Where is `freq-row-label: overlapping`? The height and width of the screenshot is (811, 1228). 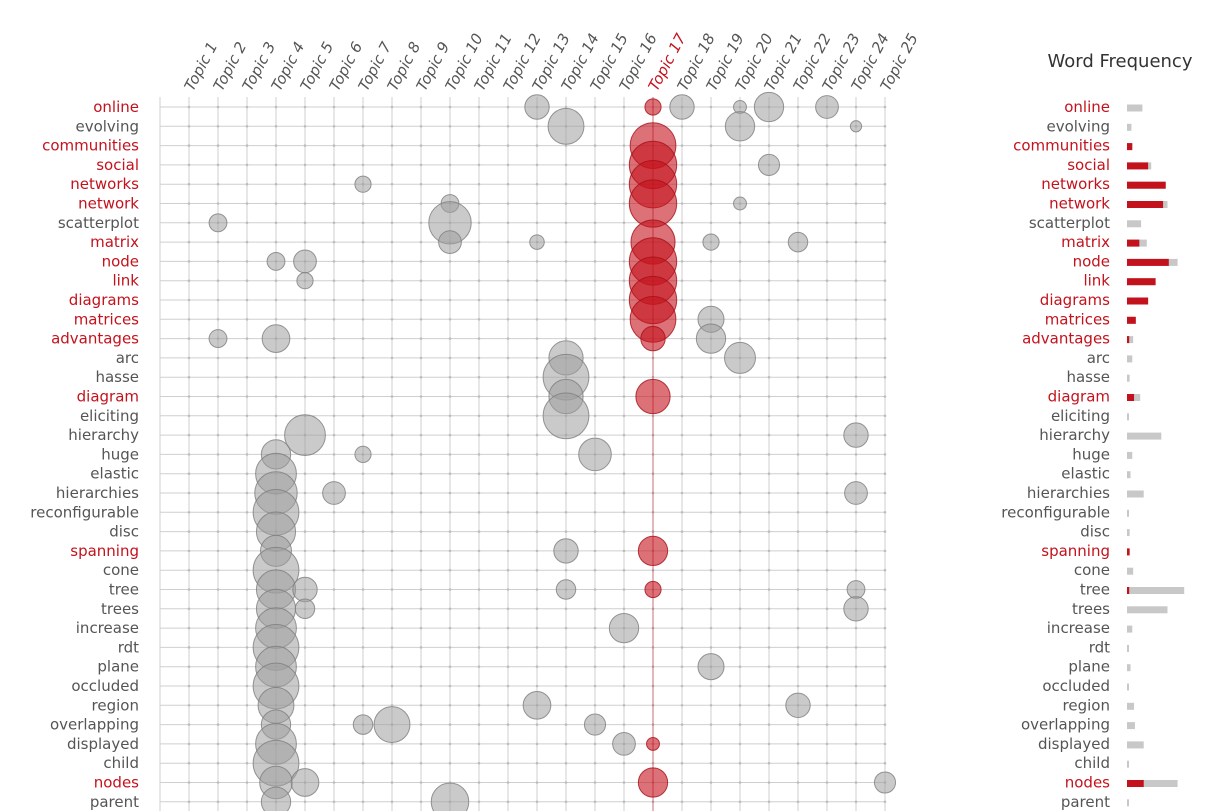
freq-row-label: overlapping is located at coordinates (1065, 725).